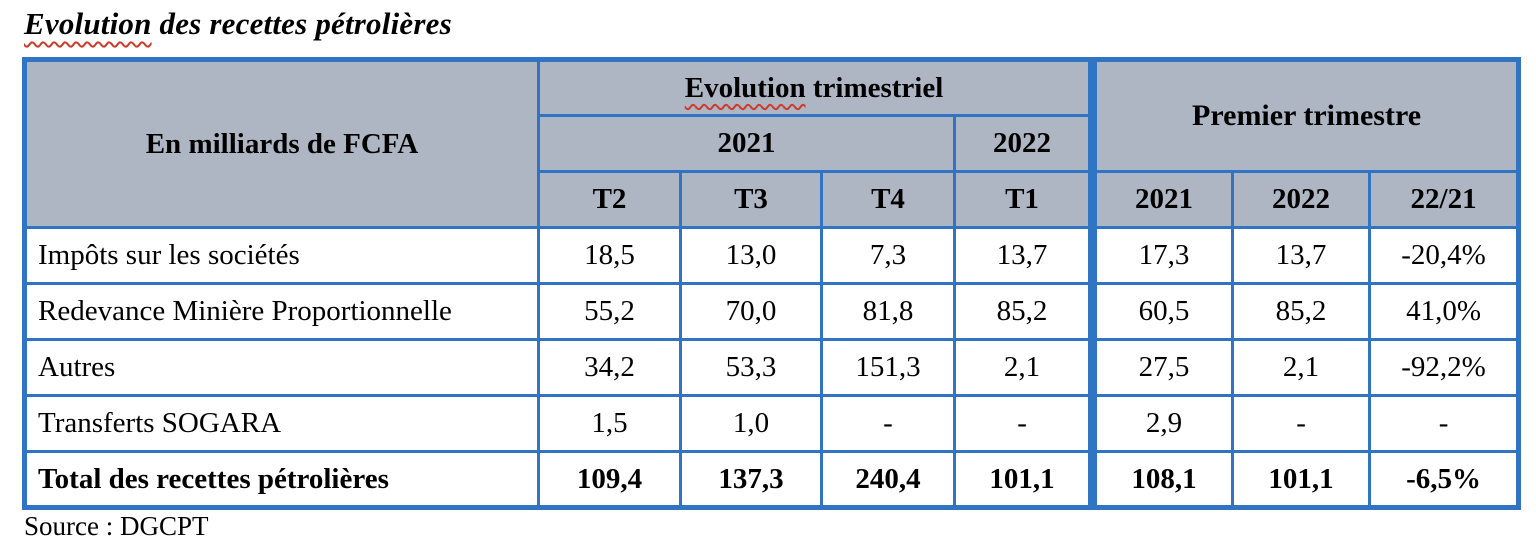 Image resolution: width=1536 pixels, height=552 pixels. What do you see at coordinates (1161, 367) in the screenshot?
I see `value-cell: 27,5` at bounding box center [1161, 367].